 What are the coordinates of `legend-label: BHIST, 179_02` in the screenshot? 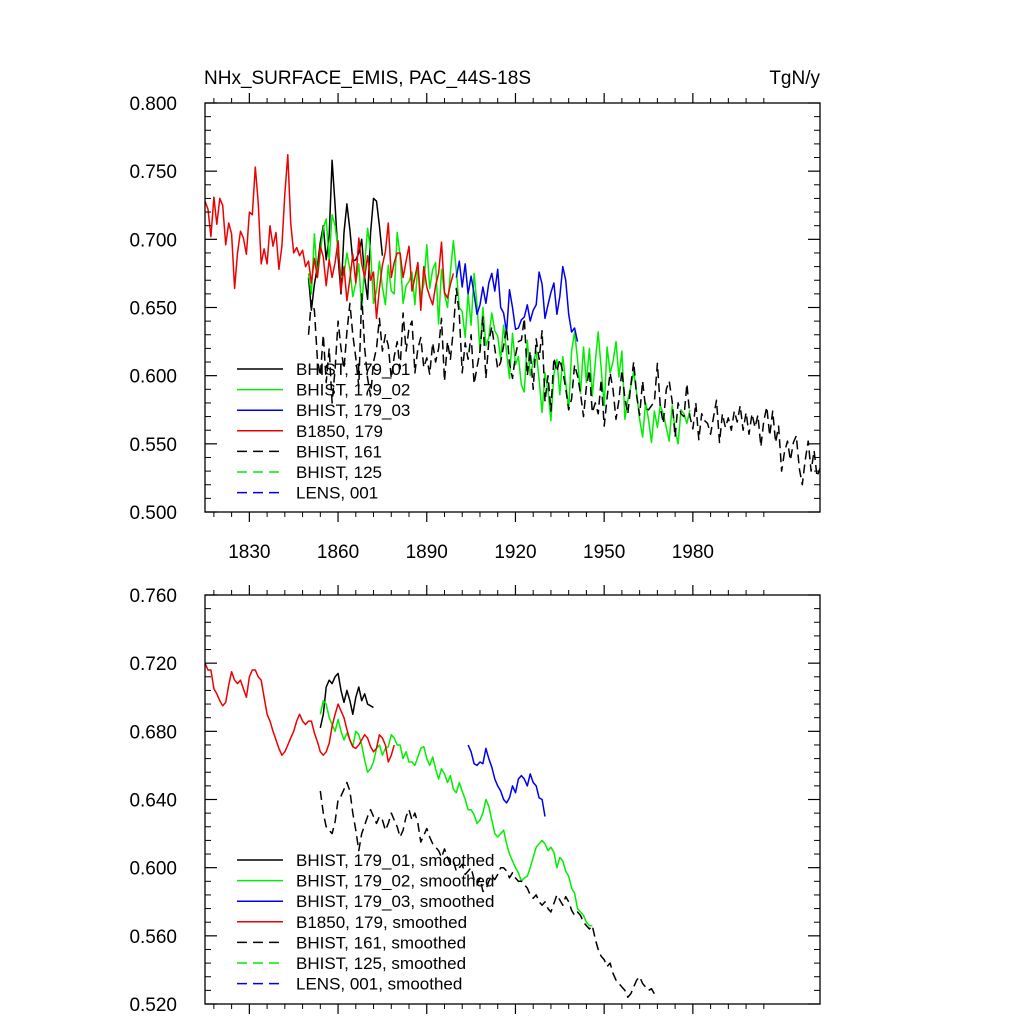 It's located at (353, 390).